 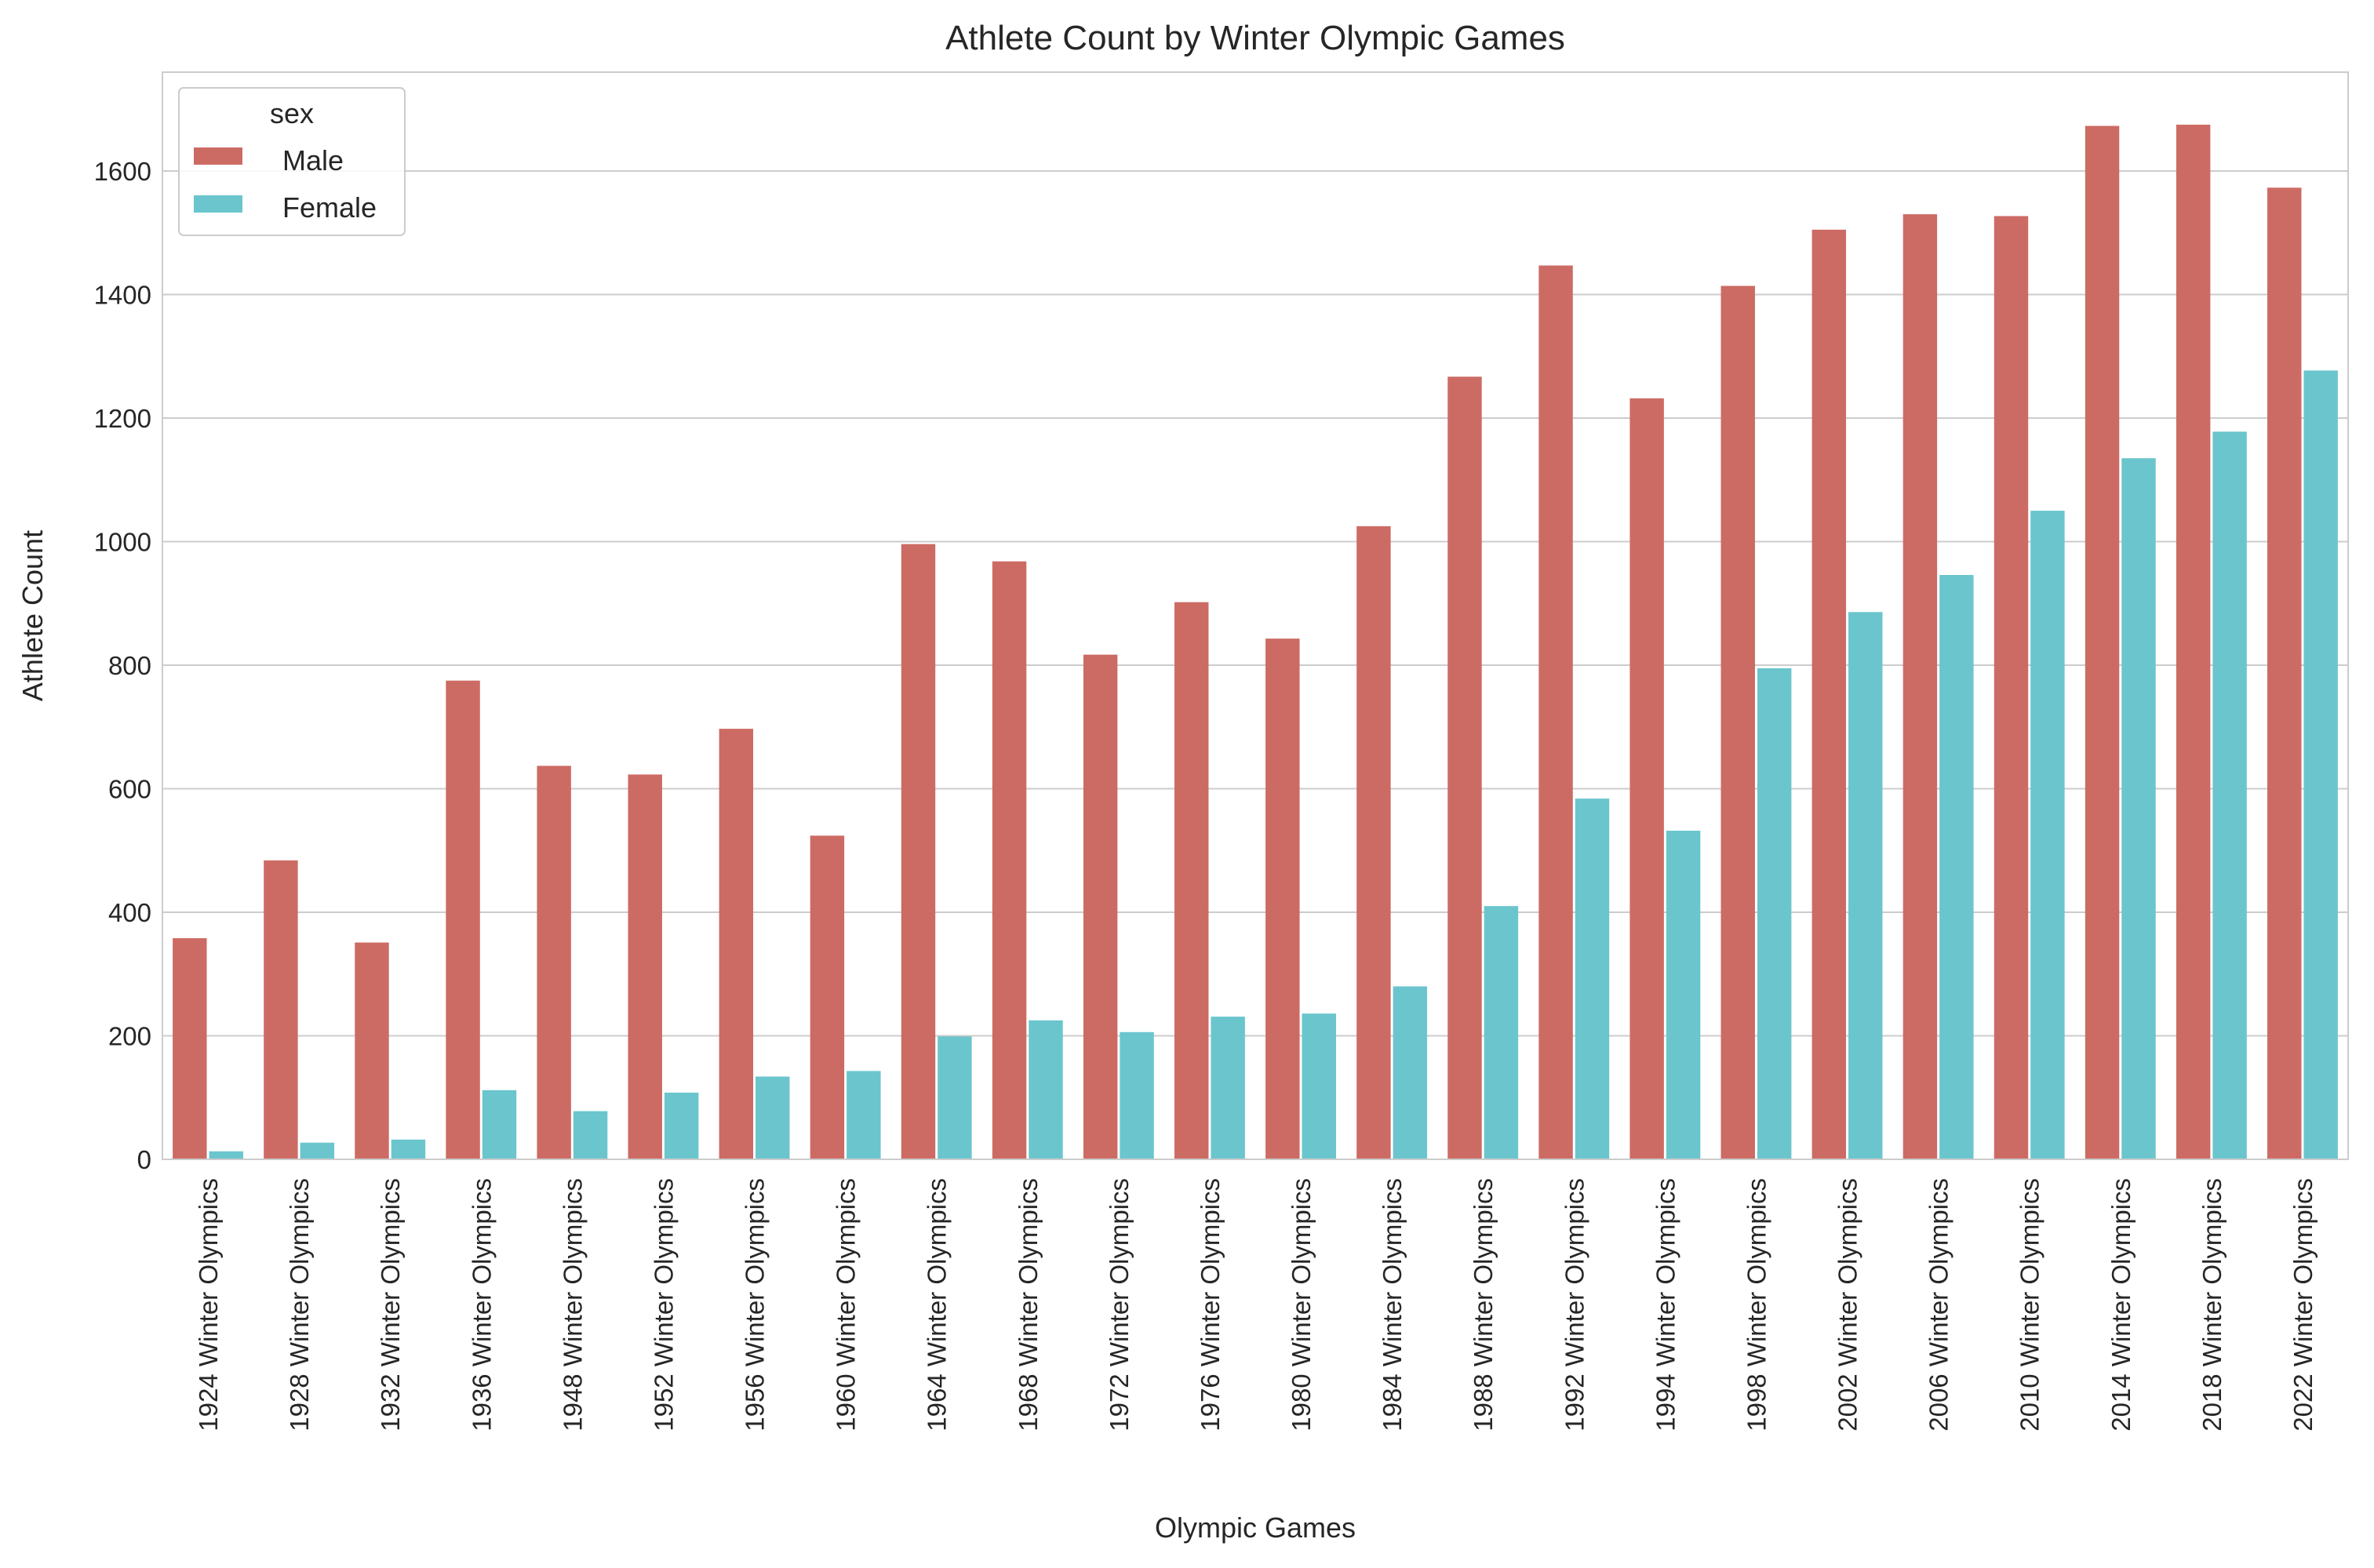 I want to click on x-tick-label: 1936 Winter Olympics, so click(x=482, y=1305).